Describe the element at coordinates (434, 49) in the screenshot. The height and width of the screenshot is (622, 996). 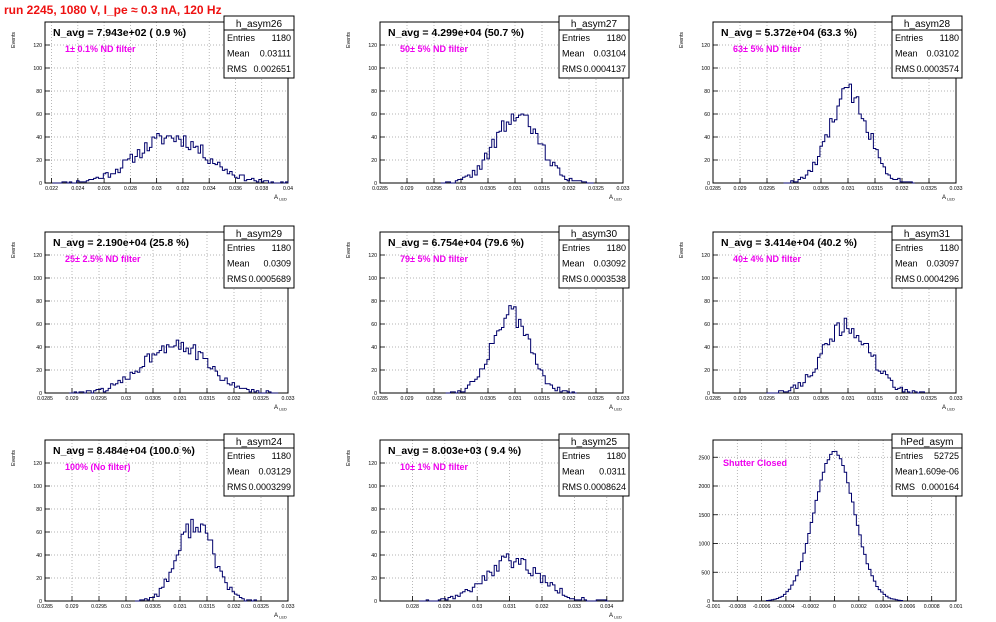
I see `filter-label: 50± 5% ND filter` at that location.